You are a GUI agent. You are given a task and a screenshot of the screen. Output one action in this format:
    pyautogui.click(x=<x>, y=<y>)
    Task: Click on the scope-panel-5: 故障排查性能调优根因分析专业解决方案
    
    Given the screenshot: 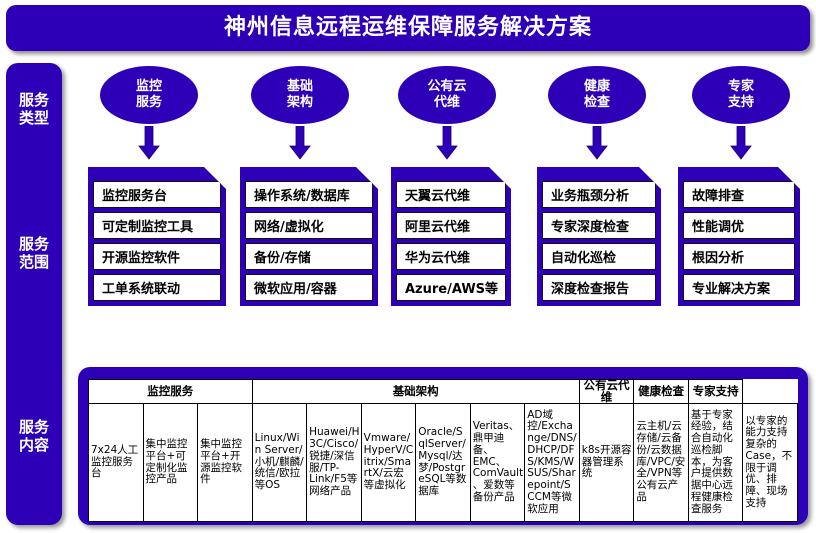 What is the action you would take?
    pyautogui.click(x=739, y=236)
    